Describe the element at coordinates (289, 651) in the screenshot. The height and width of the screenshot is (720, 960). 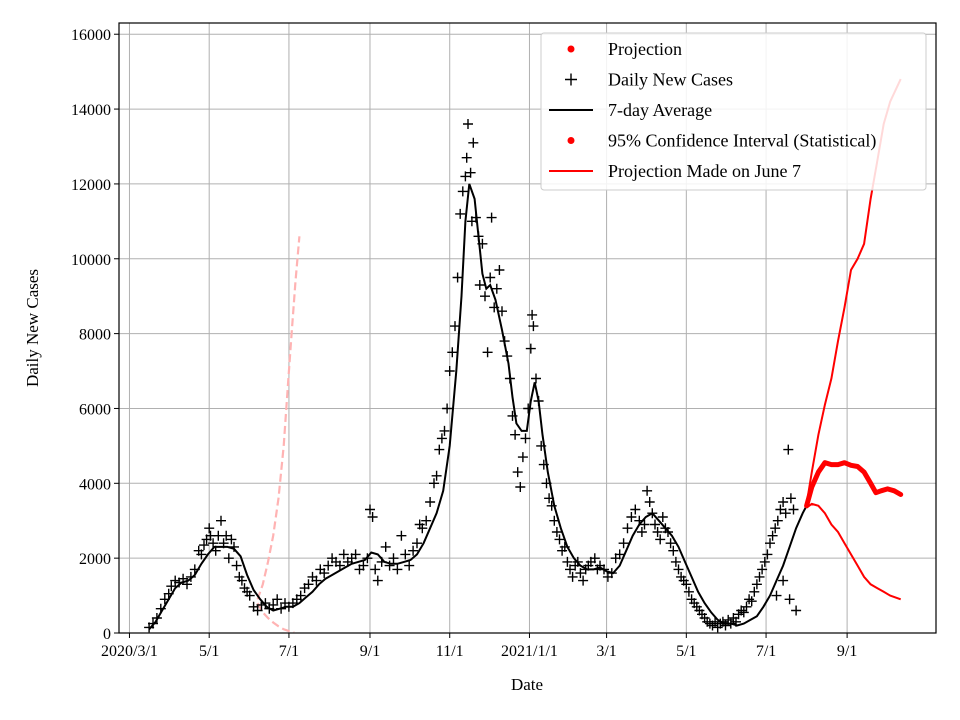
I see `x-tick-label: 7/1` at that location.